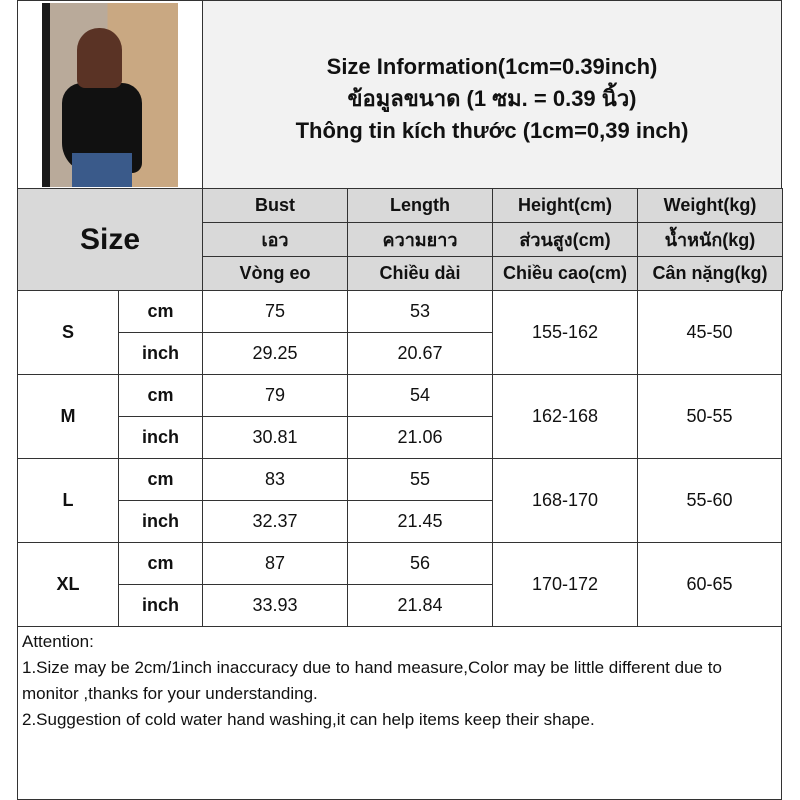 The image size is (800, 800). I want to click on column-header: Bust, so click(275, 205).